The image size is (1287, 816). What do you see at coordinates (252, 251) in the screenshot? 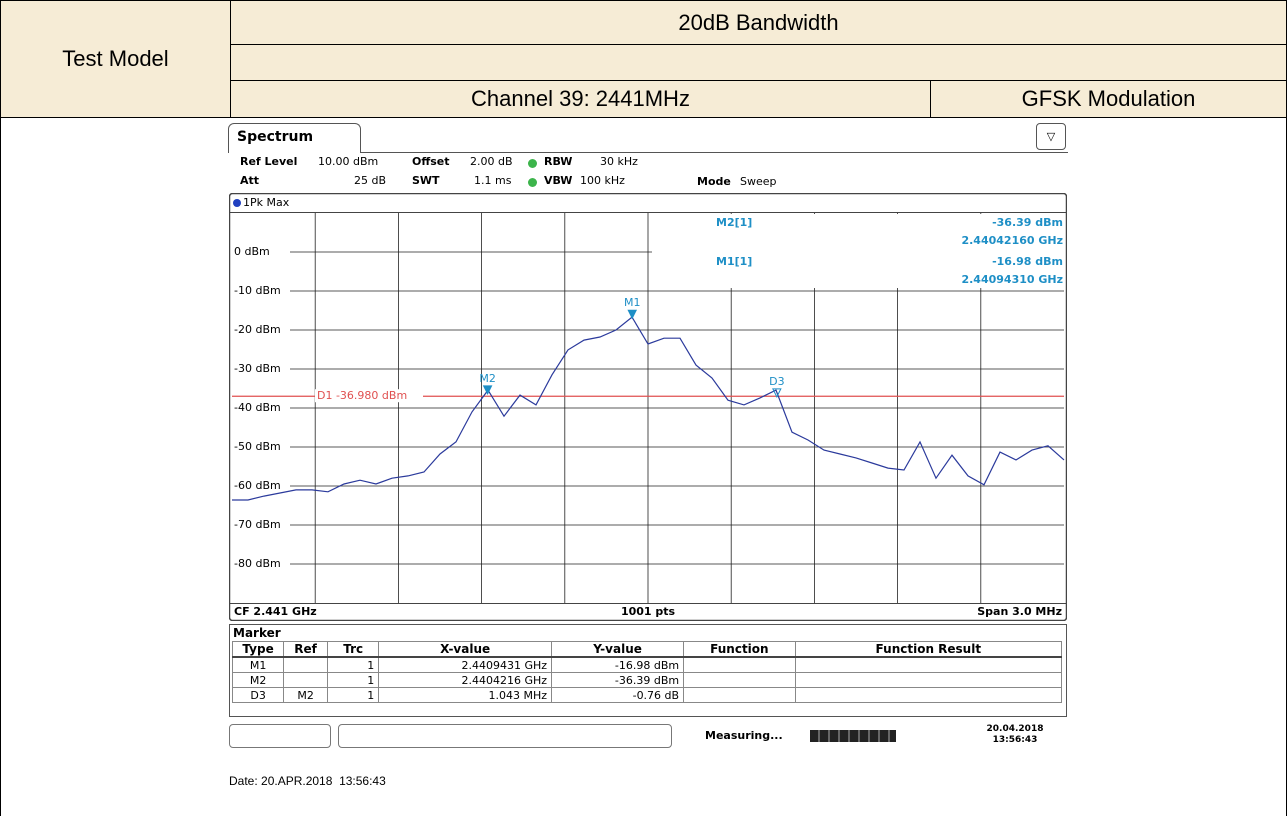
I see `y-tick-label: 0 dBm` at bounding box center [252, 251].